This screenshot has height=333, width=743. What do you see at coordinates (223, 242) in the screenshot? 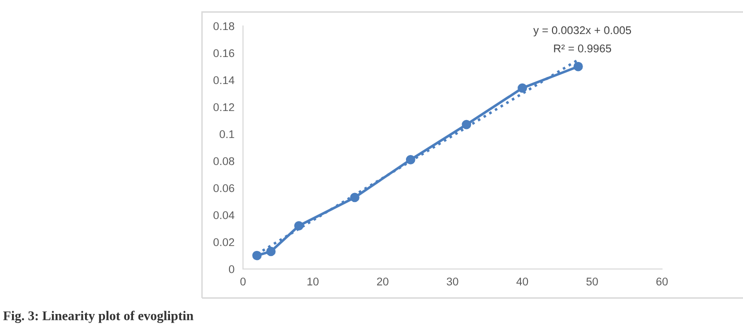
I see `y-tick-label: 0.02` at bounding box center [223, 242].